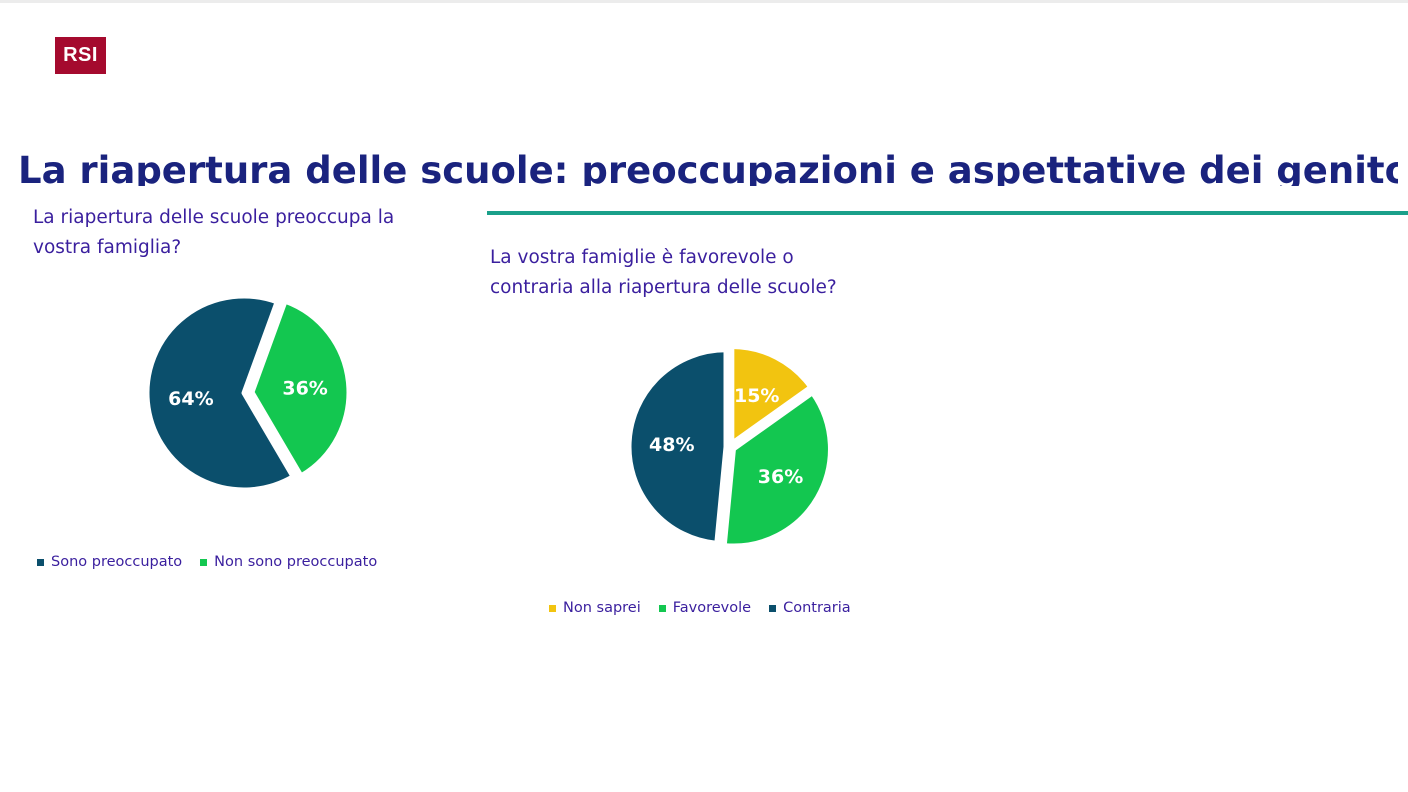 Image resolution: width=1408 pixels, height=792 pixels. I want to click on pie-slice-contraria, so click(677, 446).